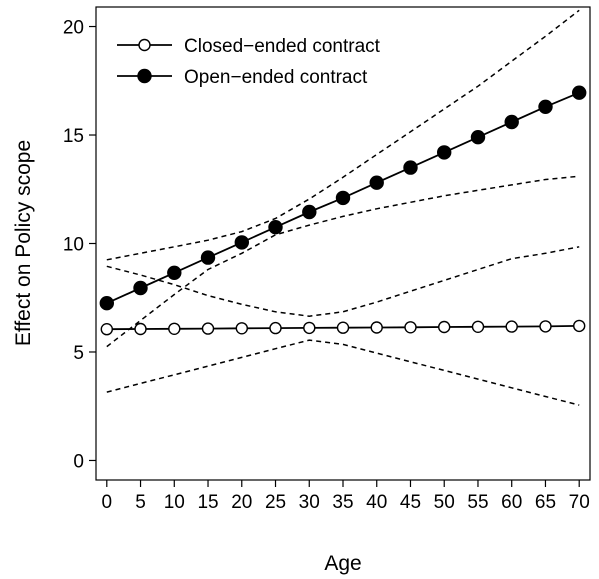 This screenshot has width=599, height=579. Describe the element at coordinates (579, 502) in the screenshot. I see `x-tick-label: 70` at that location.